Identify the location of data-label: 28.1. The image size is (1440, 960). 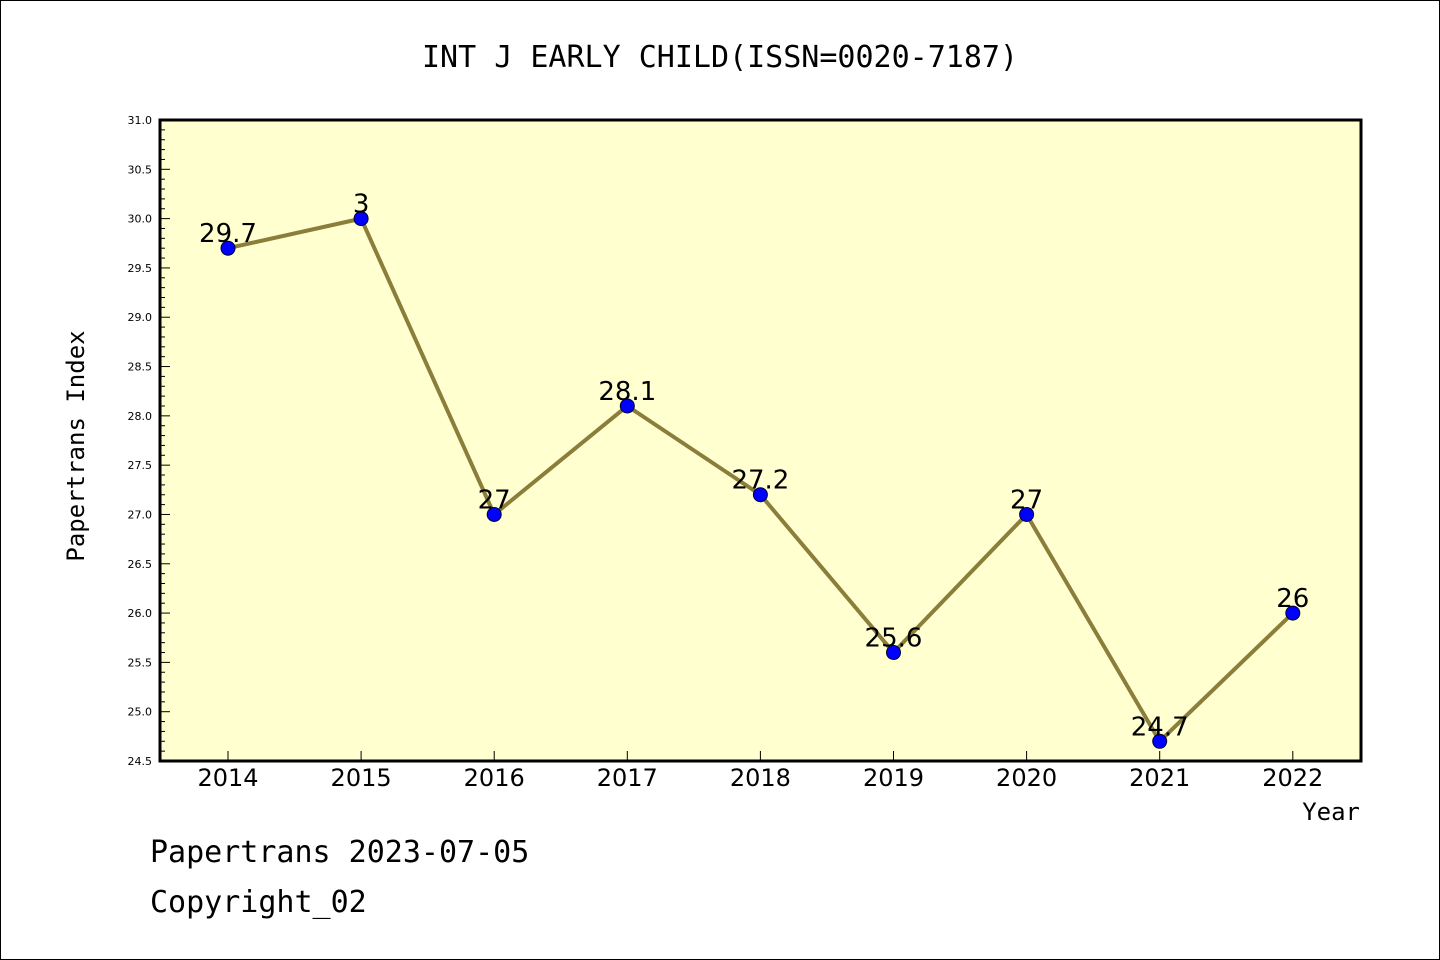
(627, 392).